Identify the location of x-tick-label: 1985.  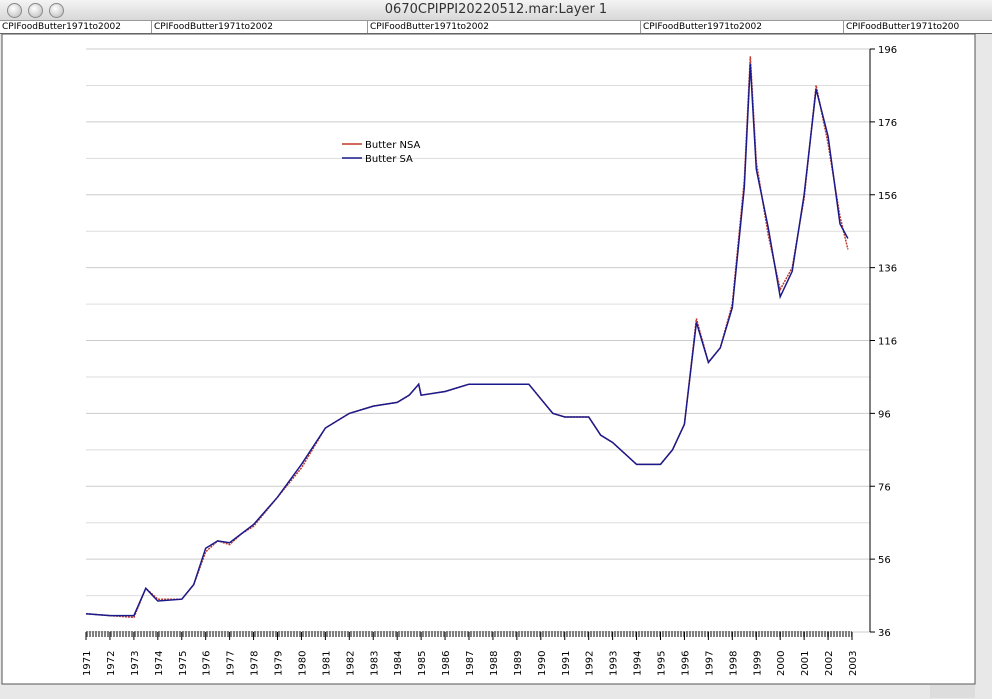
(422, 663).